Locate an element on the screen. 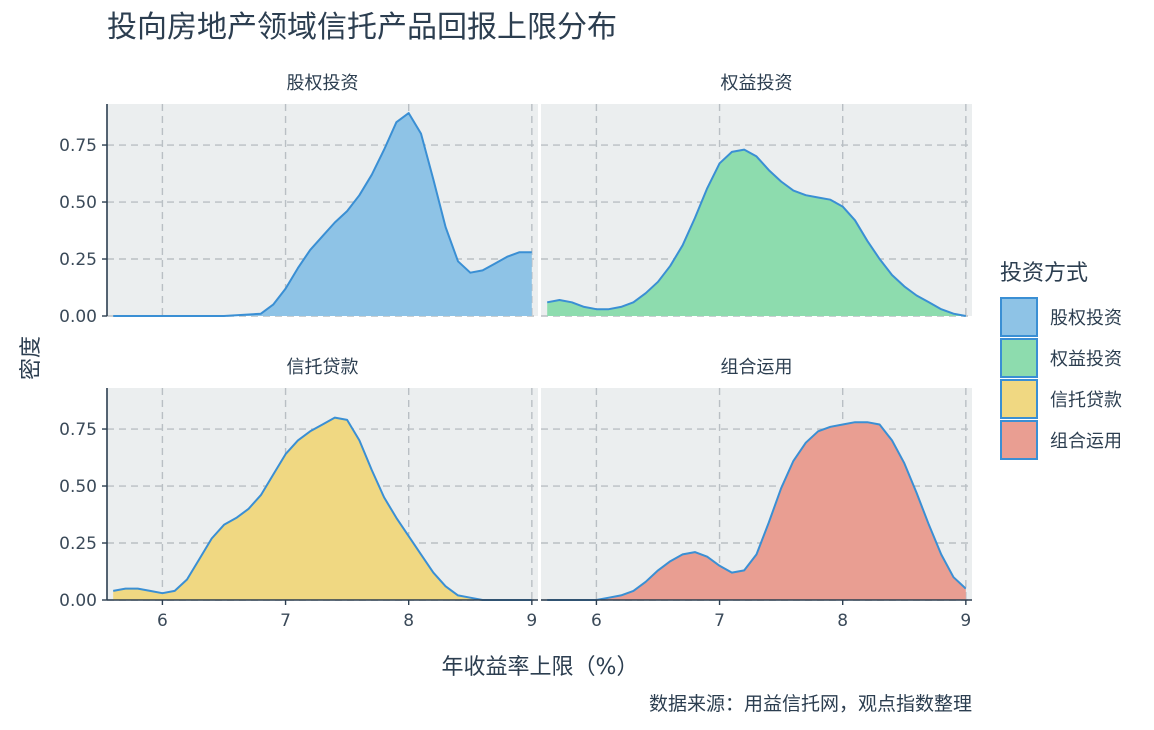 This screenshot has width=1154, height=730. facet-panel: 权益投资 is located at coordinates (756, 195).